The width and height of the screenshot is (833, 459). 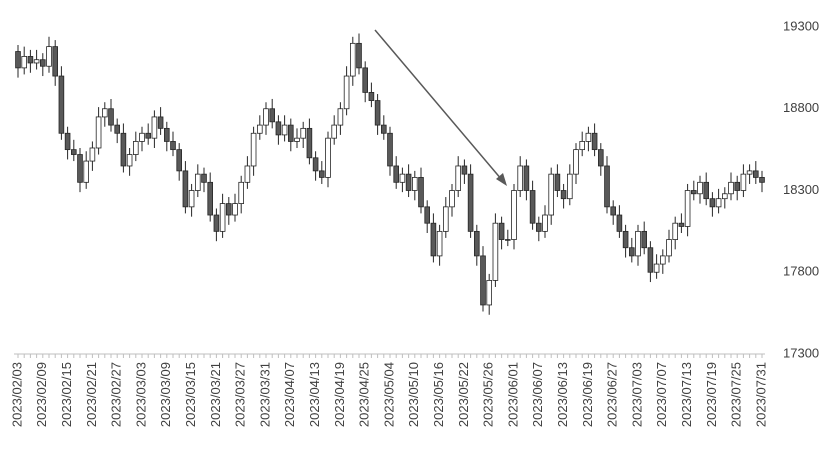 What do you see at coordinates (364, 394) in the screenshot?
I see `x-tick-label: 2023/04/25` at bounding box center [364, 394].